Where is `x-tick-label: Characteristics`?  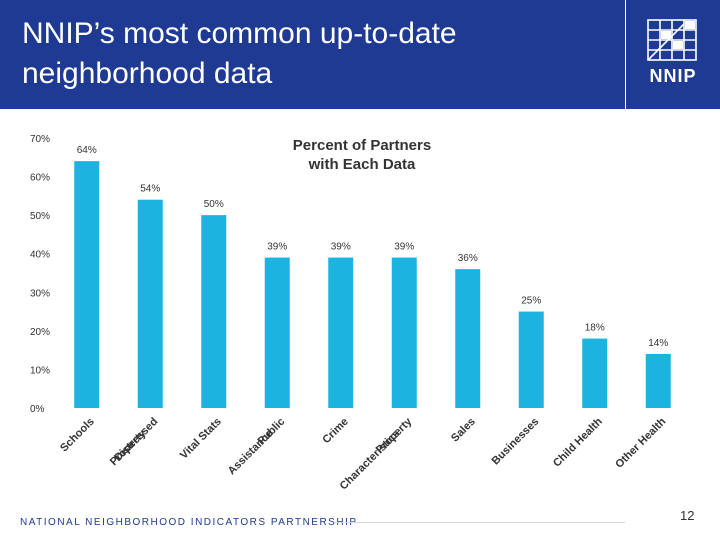
x-tick-label: Characteristics is located at coordinates (370, 460).